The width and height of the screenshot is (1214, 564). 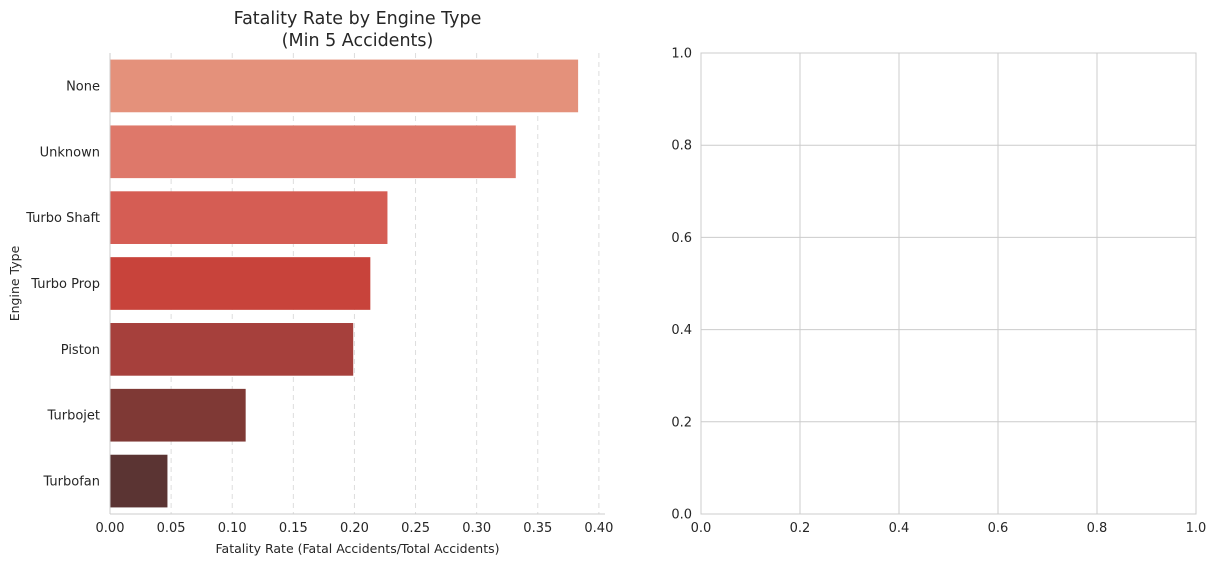 What do you see at coordinates (681, 54) in the screenshot?
I see `y-tick-label: 1.0` at bounding box center [681, 54].